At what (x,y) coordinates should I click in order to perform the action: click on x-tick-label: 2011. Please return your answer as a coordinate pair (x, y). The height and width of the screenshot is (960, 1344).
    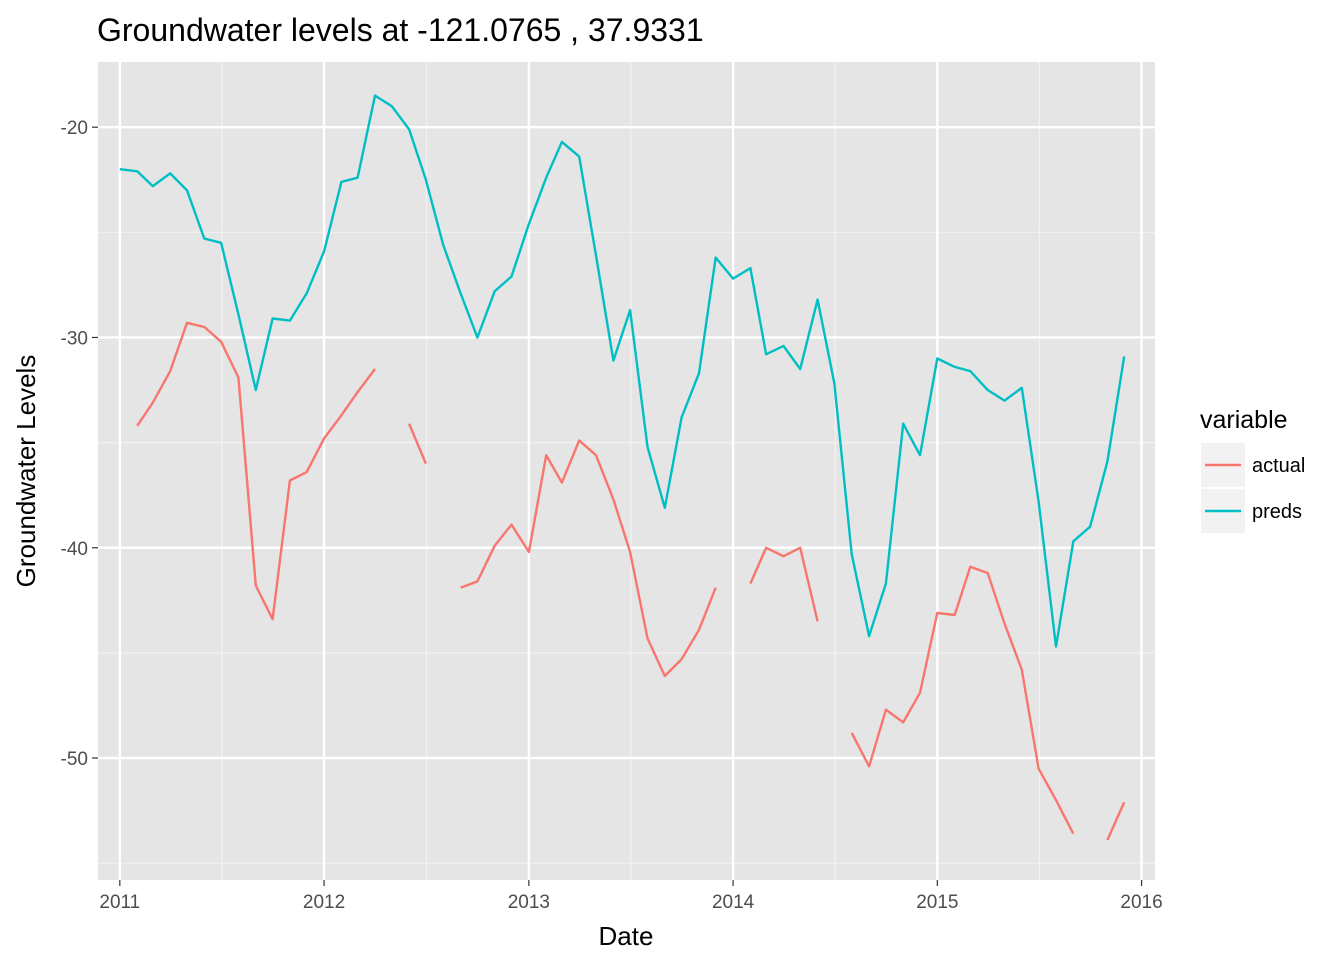
    Looking at the image, I should click on (119, 902).